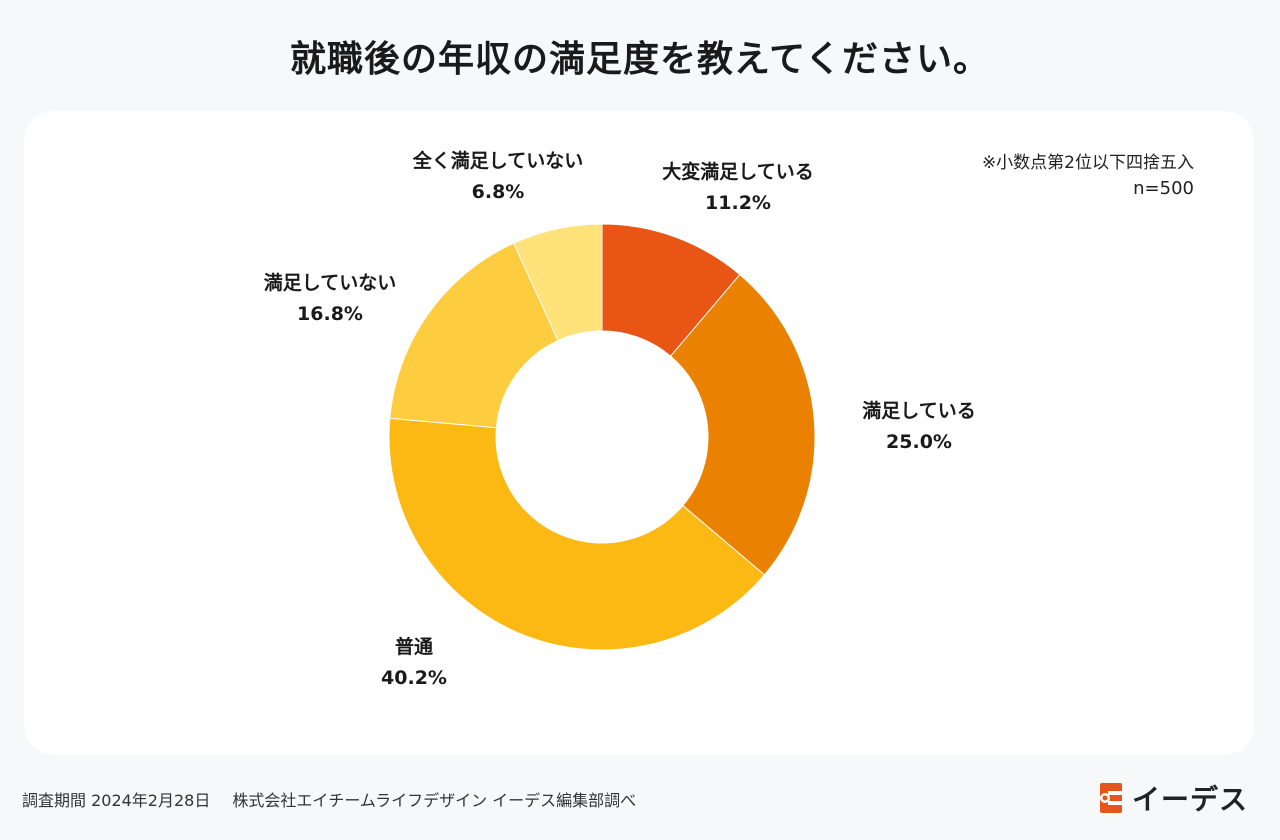 This screenshot has height=840, width=1280. I want to click on edeas-logo-icon, so click(1111, 798).